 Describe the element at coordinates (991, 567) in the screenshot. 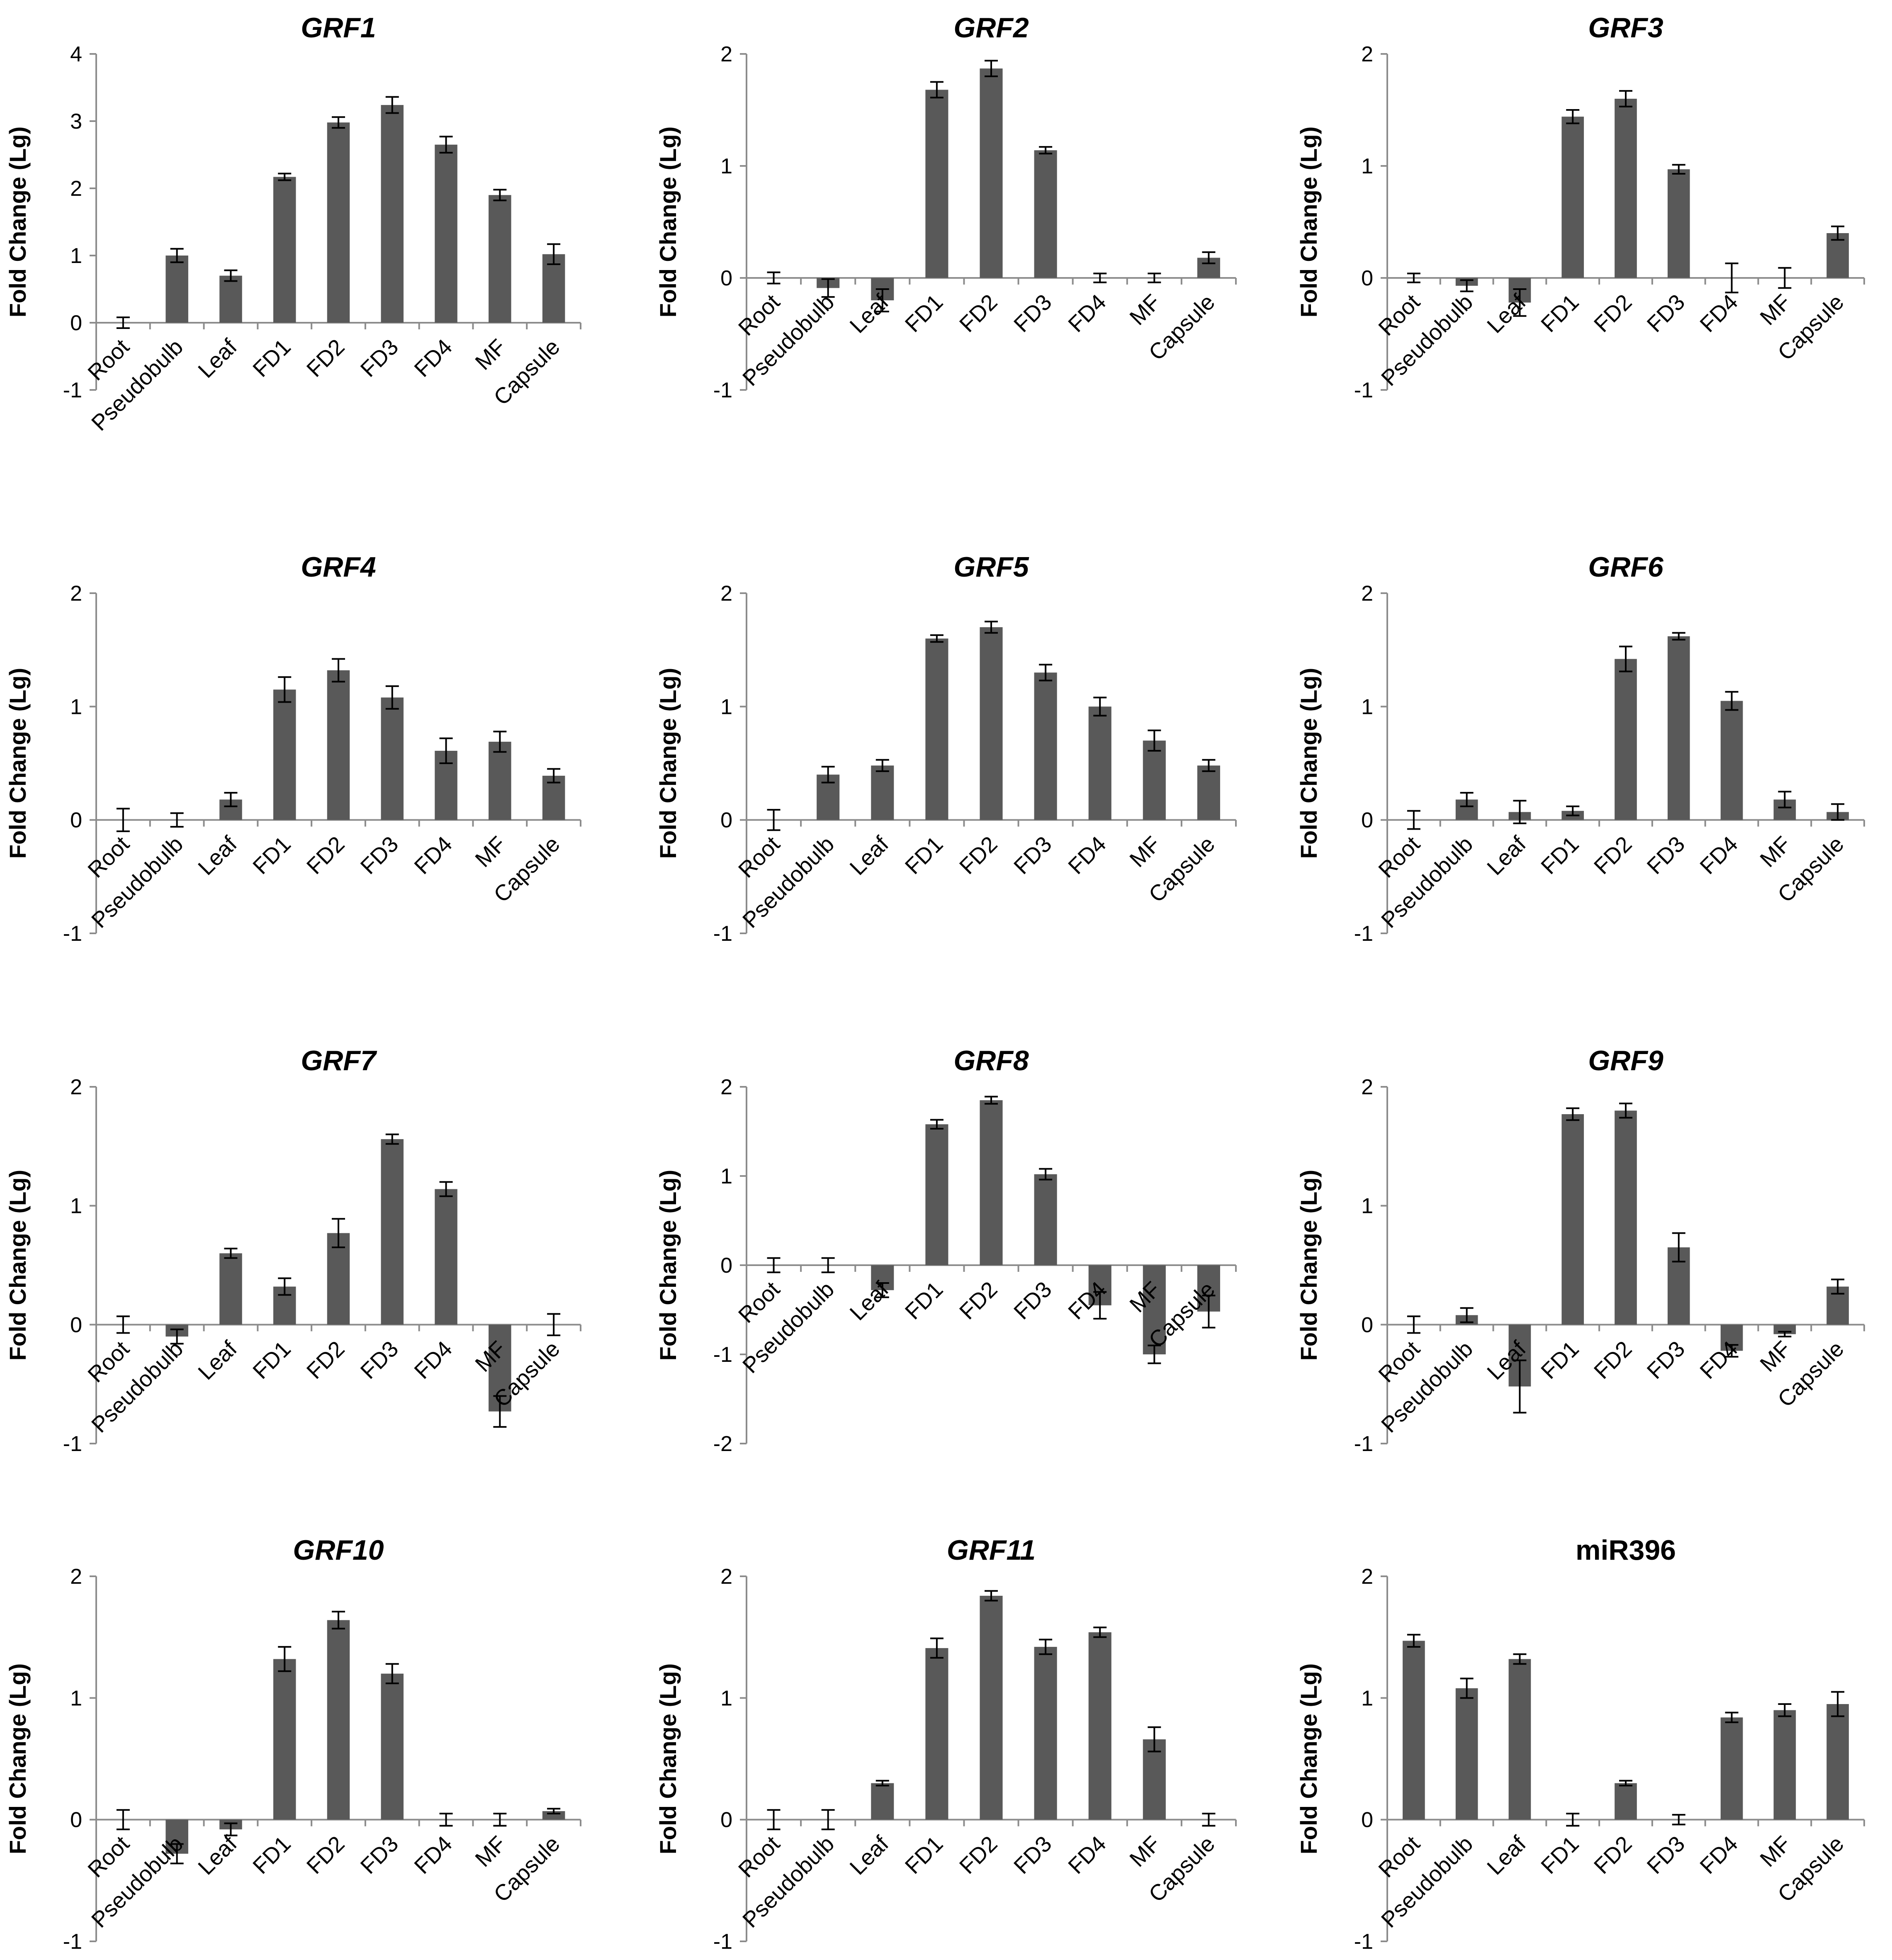

I see `chart-title: GRF5` at that location.